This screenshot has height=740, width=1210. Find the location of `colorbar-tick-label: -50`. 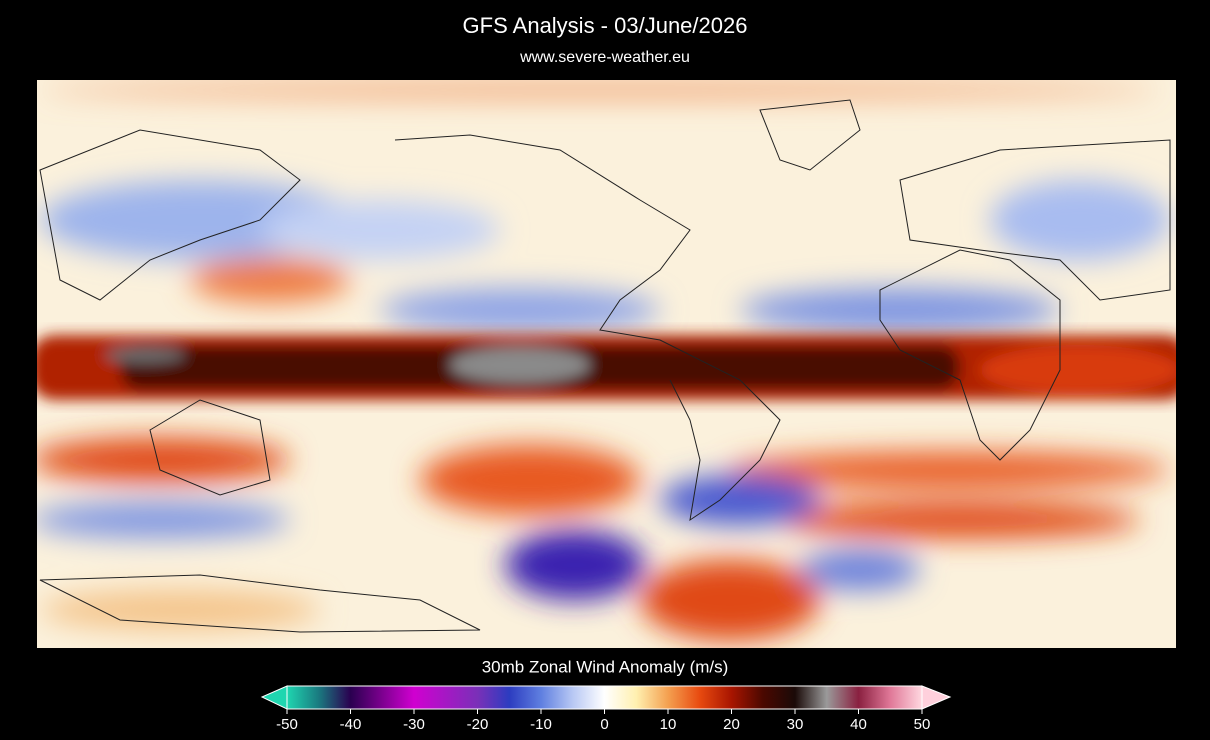

colorbar-tick-label: -50 is located at coordinates (287, 724).